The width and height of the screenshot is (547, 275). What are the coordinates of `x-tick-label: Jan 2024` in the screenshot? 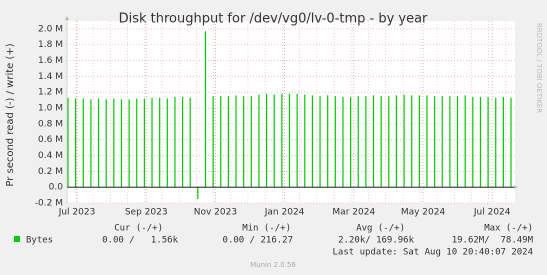 It's located at (284, 213).